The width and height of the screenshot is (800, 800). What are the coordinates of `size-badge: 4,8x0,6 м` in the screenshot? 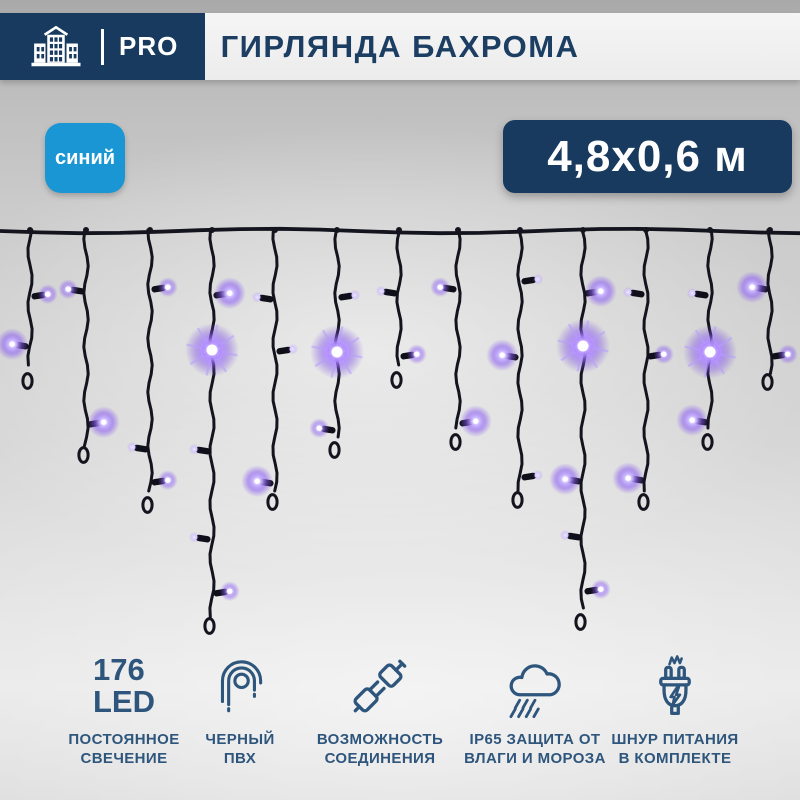 It's located at (647, 156).